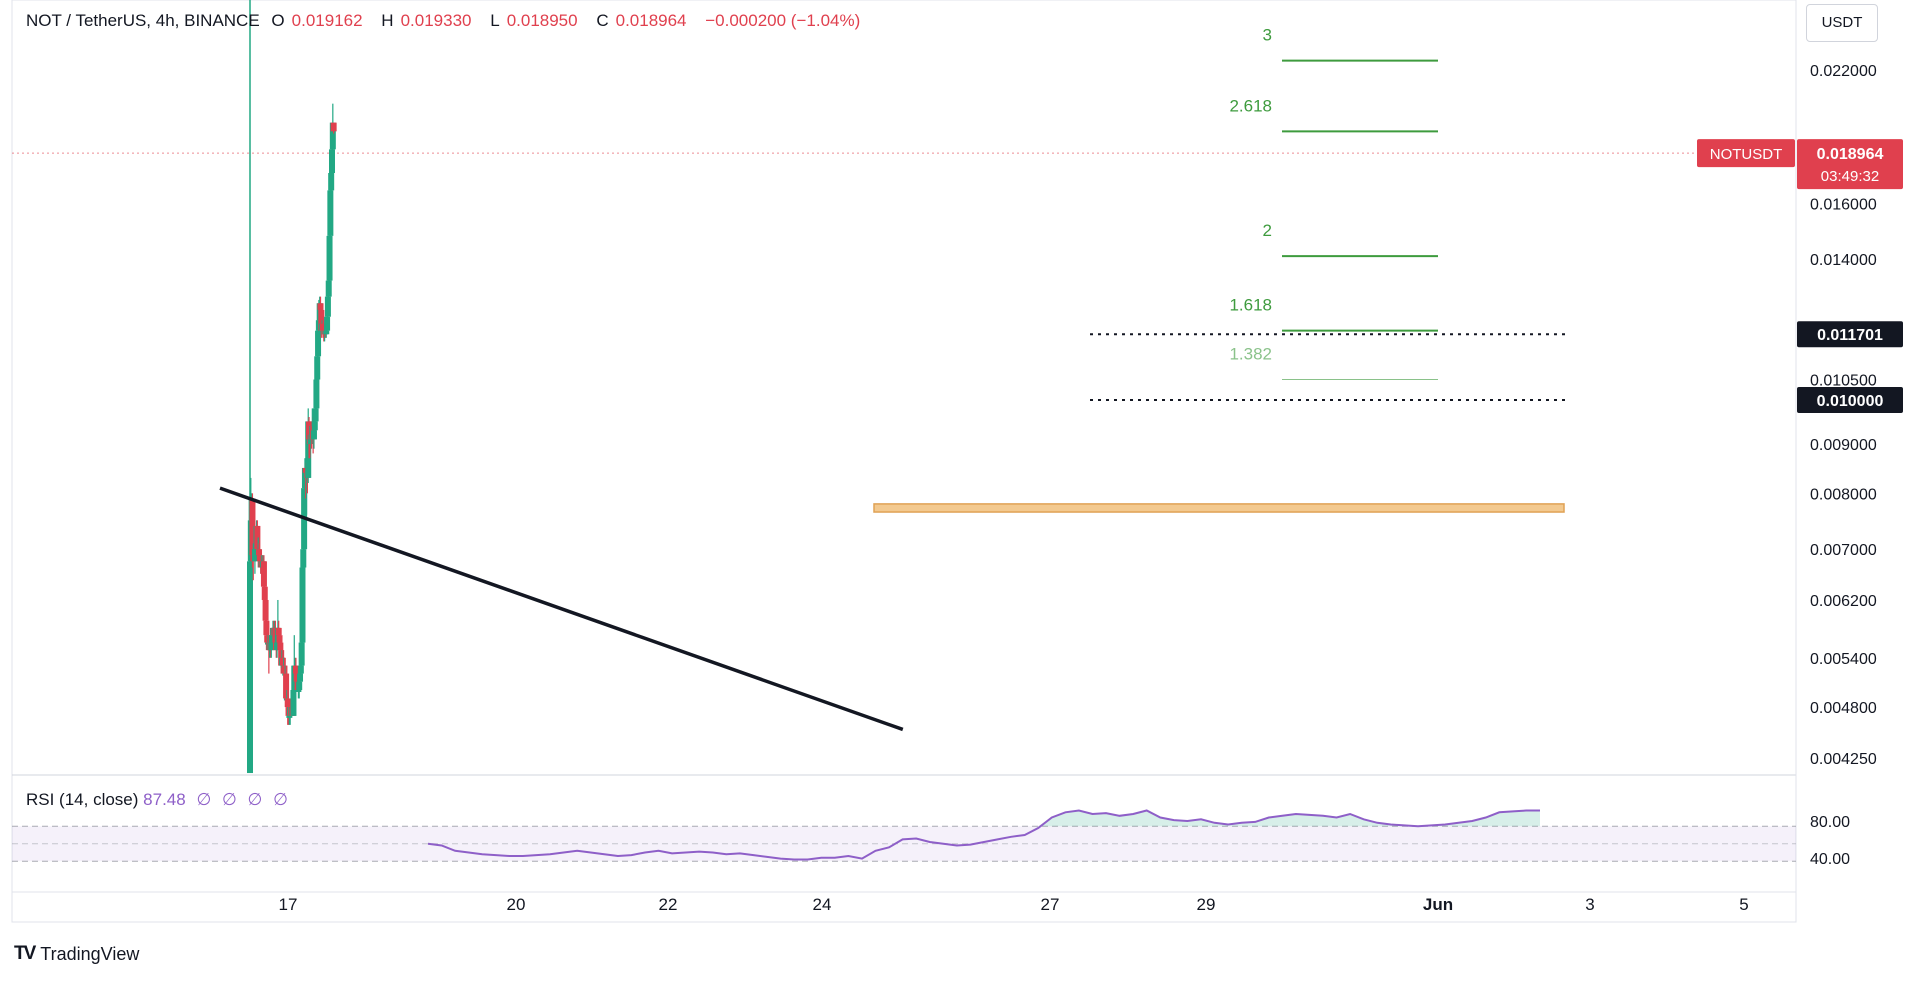 The height and width of the screenshot is (982, 1920). I want to click on x-tick-label: 27, so click(1050, 904).